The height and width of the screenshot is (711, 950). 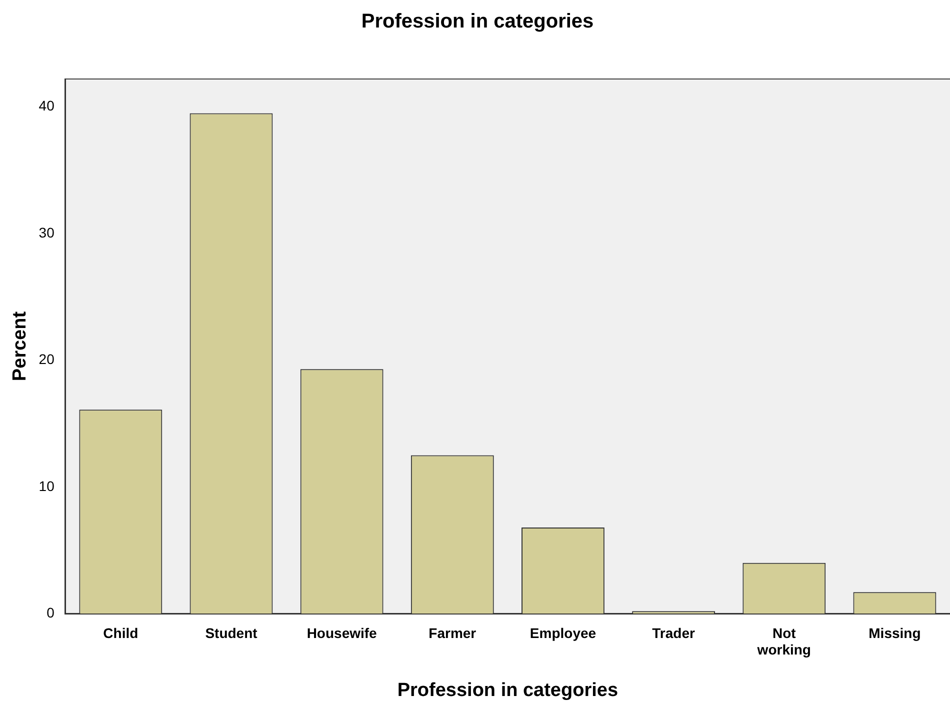 What do you see at coordinates (894, 632) in the screenshot?
I see `x-tick-label: Missing` at bounding box center [894, 632].